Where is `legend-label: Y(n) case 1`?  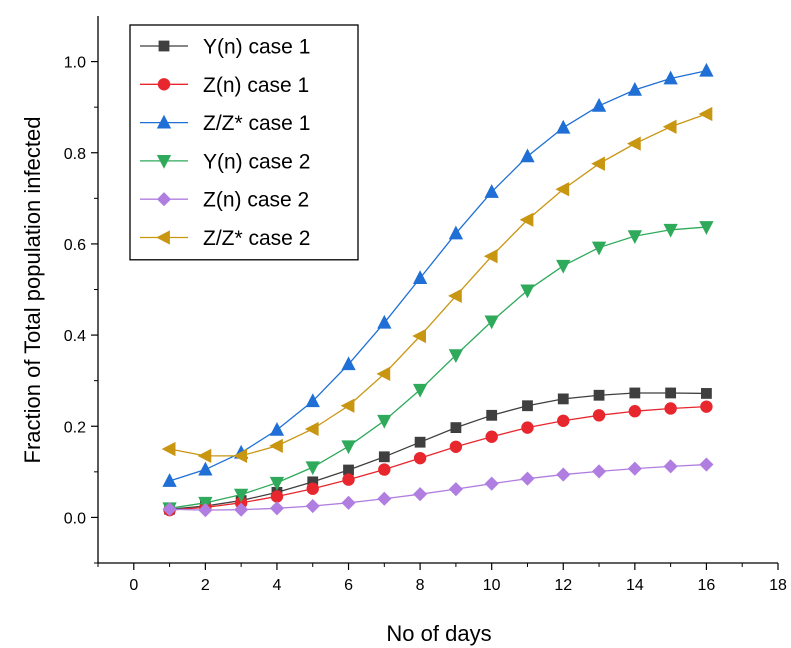 legend-label: Y(n) case 1 is located at coordinates (256, 47).